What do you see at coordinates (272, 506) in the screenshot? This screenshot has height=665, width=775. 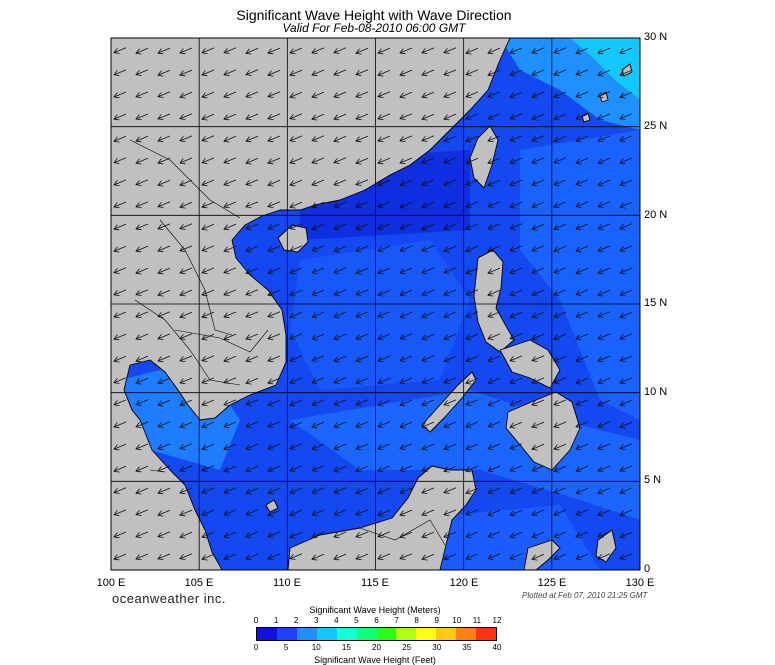 I see `natuna-island` at bounding box center [272, 506].